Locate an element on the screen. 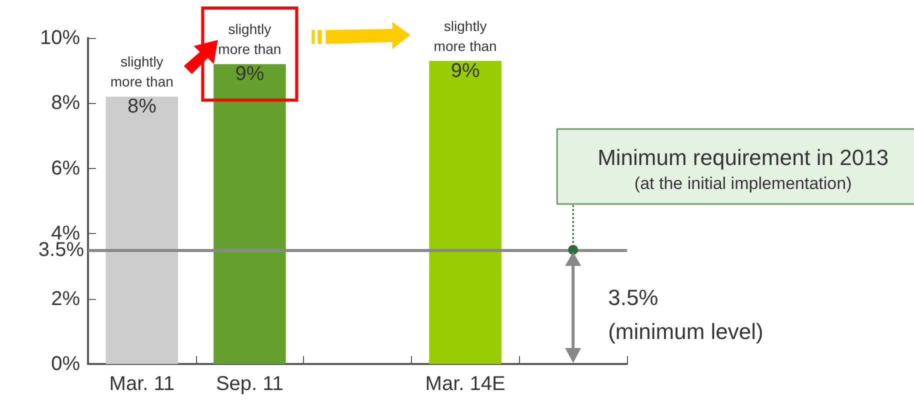  y-tick-label: 2% is located at coordinates (65, 299).